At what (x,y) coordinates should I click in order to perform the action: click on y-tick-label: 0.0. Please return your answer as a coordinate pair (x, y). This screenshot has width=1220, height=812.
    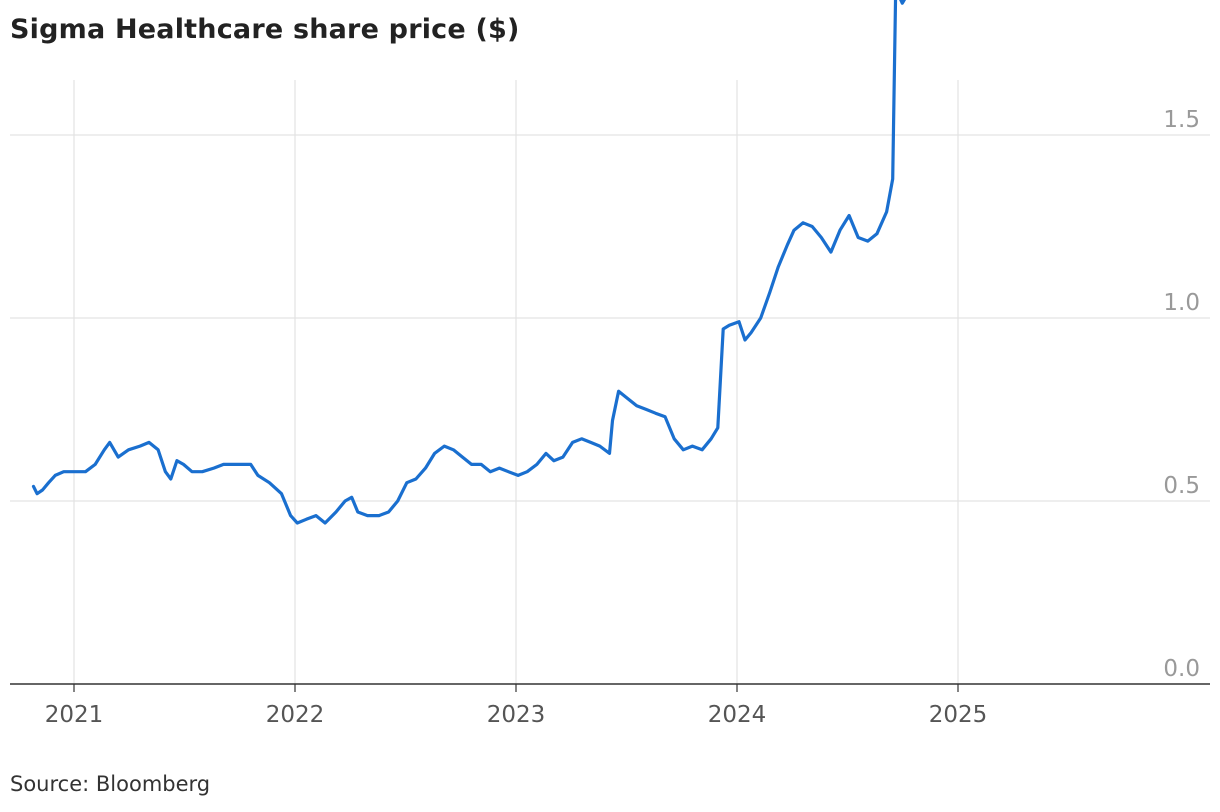
    Looking at the image, I should click on (1181, 669).